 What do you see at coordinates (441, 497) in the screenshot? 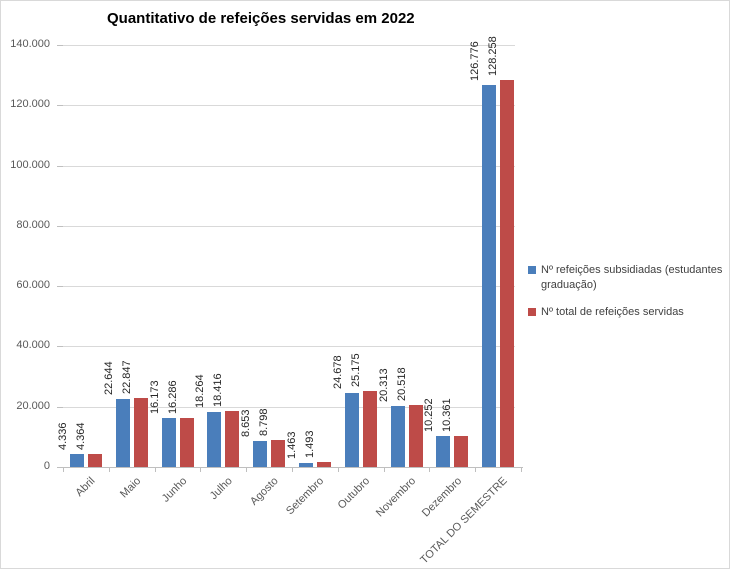
I see `x-axis-category-label: Dezembro` at bounding box center [441, 497].